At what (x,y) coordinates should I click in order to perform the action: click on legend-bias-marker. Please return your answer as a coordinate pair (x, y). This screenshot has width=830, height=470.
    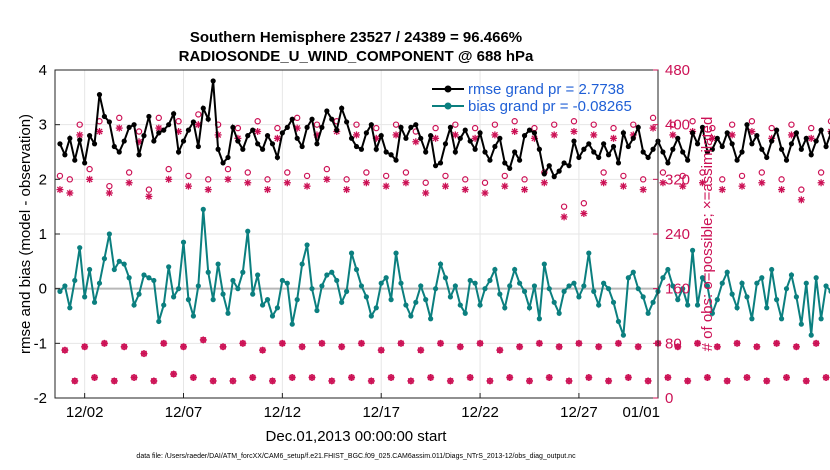
    Looking at the image, I should click on (448, 106).